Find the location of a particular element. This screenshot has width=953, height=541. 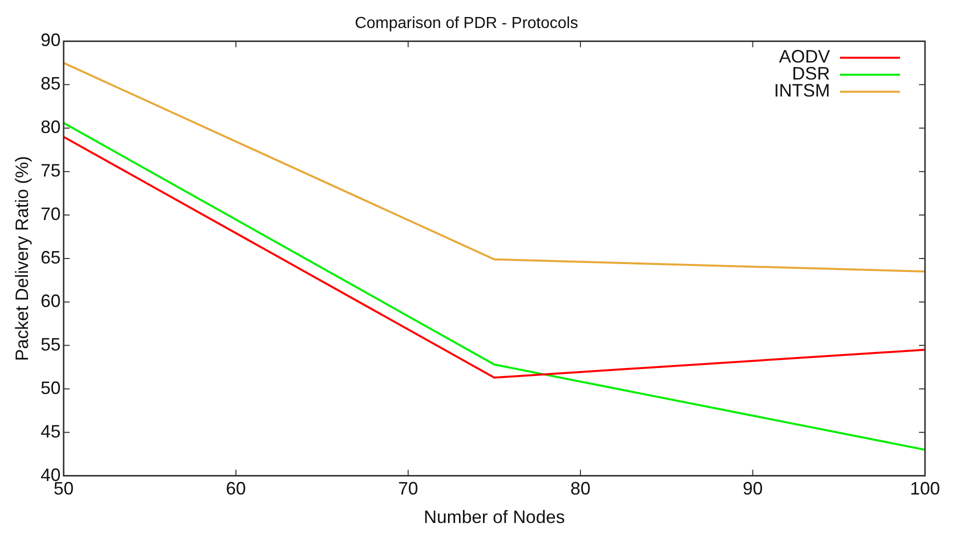

y-tick-label: 80 is located at coordinates (50, 127).